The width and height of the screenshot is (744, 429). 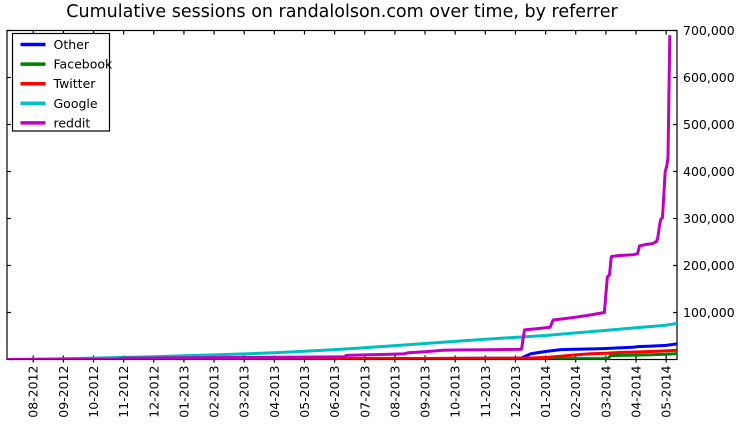 I want to click on x-tick-label: 04-2014, so click(x=636, y=391).